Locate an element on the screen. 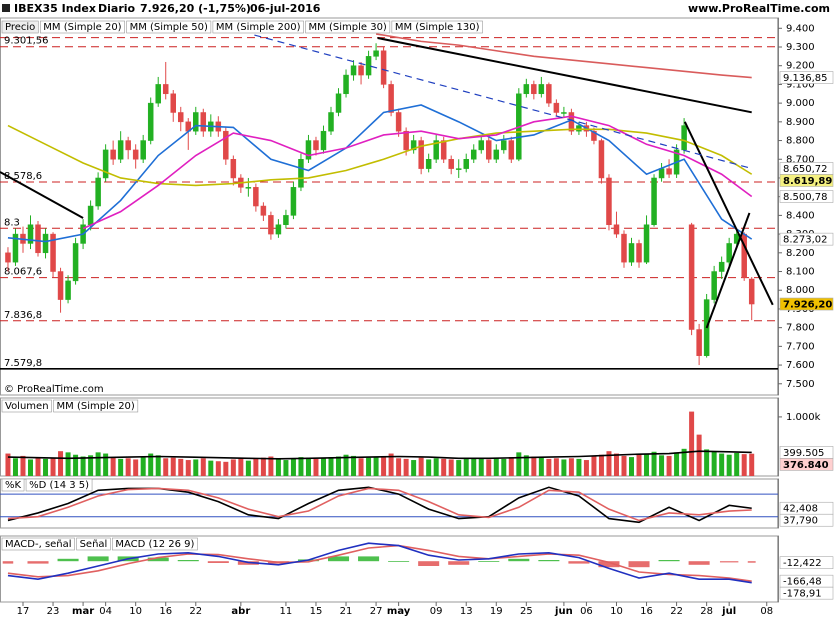 The width and height of the screenshot is (835, 620). y-tick-label: 8.000 is located at coordinates (800, 290).